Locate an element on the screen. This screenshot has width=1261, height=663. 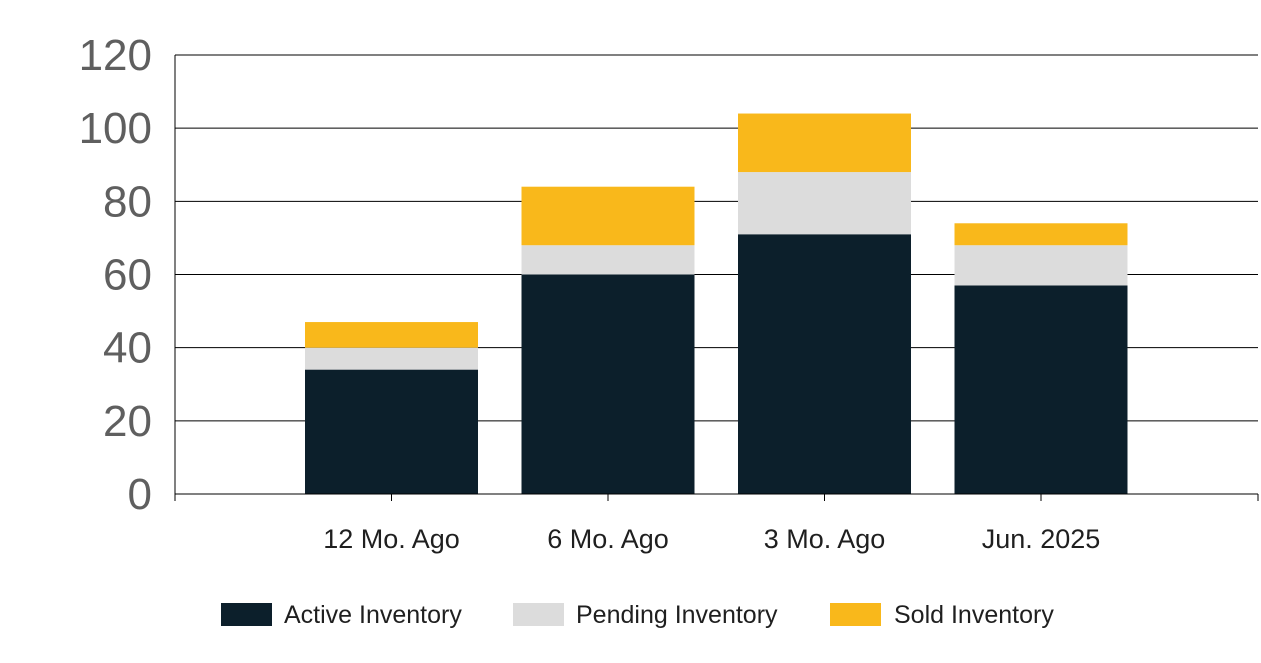
legend-label-sold-inventory: Sold Inventory is located at coordinates (974, 615).